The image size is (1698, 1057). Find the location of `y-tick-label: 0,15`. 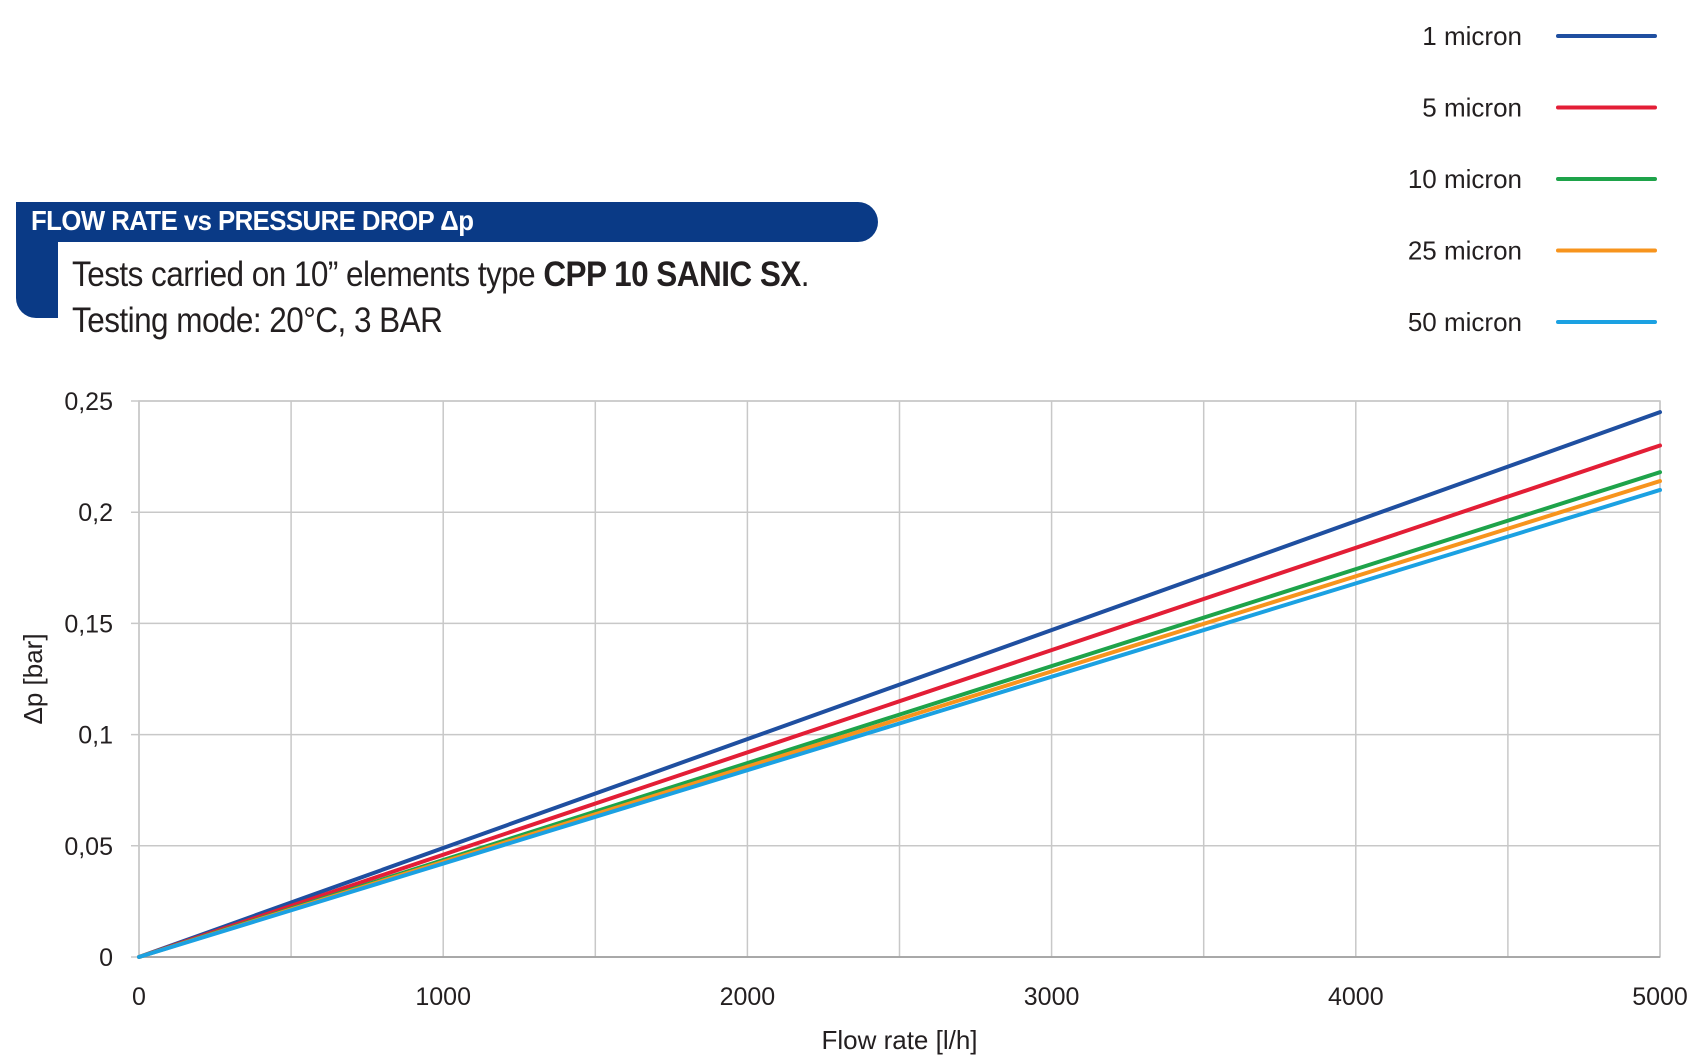

y-tick-label: 0,15 is located at coordinates (88, 624).